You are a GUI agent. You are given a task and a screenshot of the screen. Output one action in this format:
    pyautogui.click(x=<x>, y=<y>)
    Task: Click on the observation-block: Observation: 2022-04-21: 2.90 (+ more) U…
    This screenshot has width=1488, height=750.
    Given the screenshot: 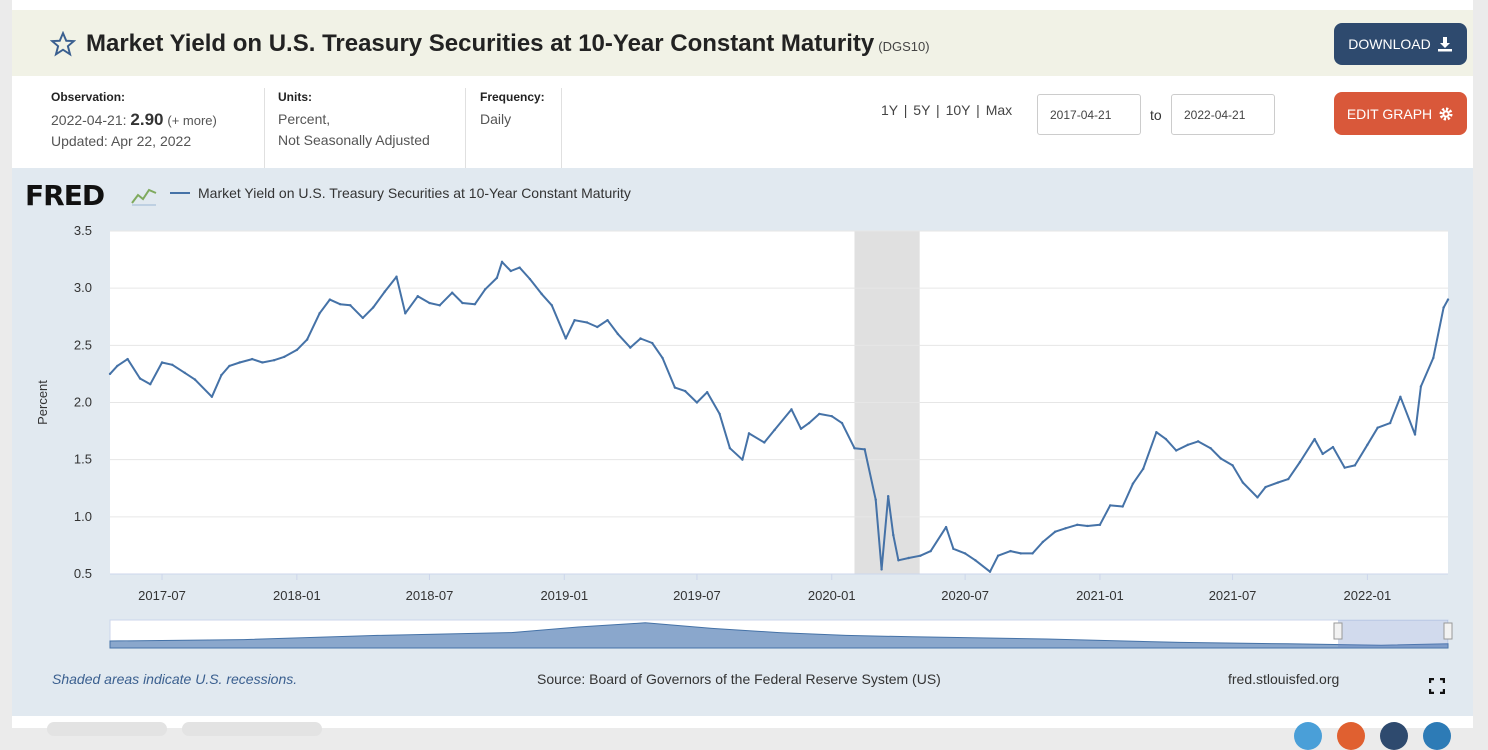 What is the action you would take?
    pyautogui.click(x=134, y=121)
    